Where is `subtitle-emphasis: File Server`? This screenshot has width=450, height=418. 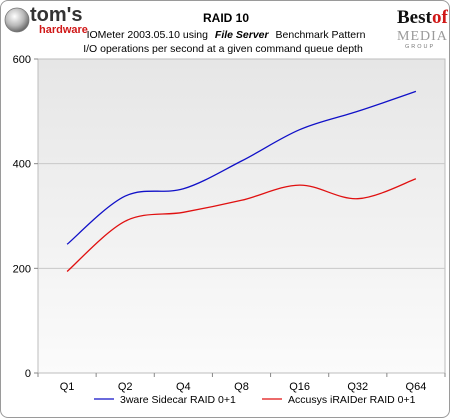 subtitle-emphasis: File Server is located at coordinates (242, 35).